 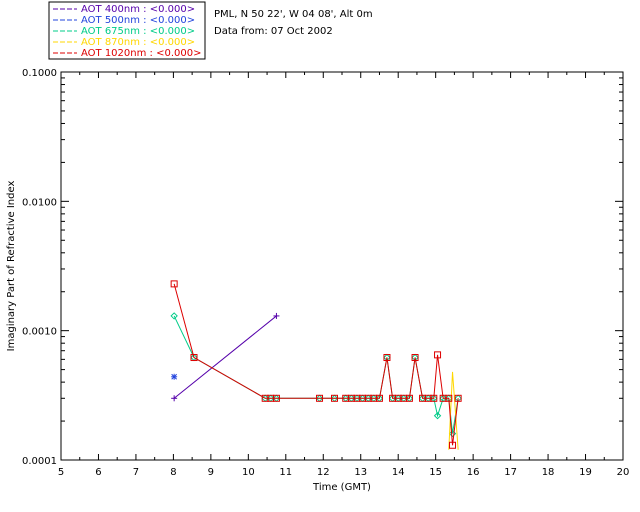 I want to click on y-tick-label: 0.0010, so click(x=39, y=332).